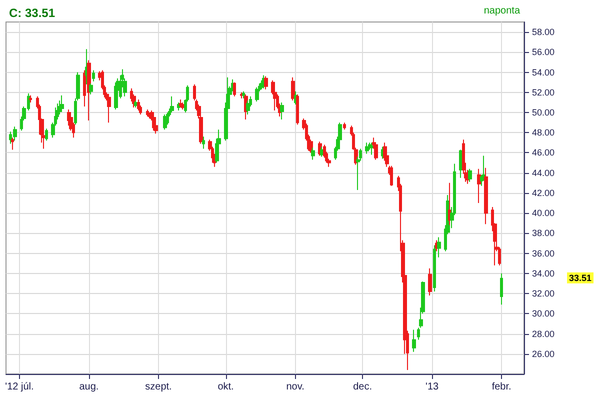  Describe the element at coordinates (543, 113) in the screenshot. I see `y-tick-label: 50.00` at that location.